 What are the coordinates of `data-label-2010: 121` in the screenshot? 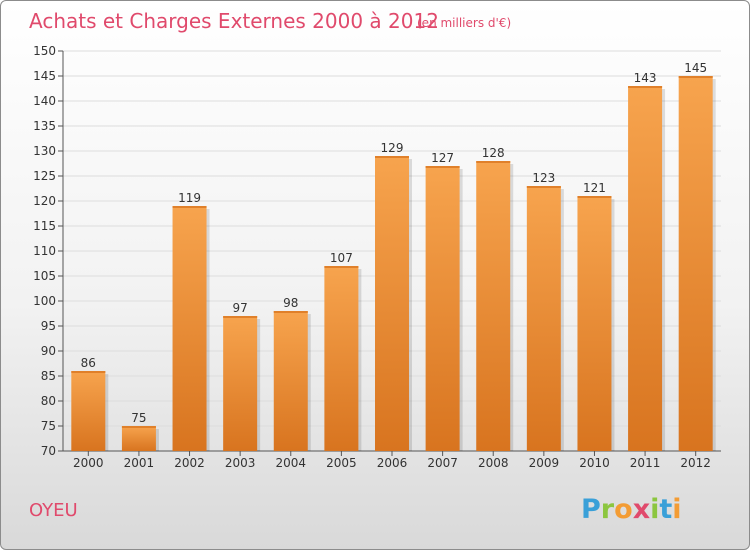 It's located at (594, 188).